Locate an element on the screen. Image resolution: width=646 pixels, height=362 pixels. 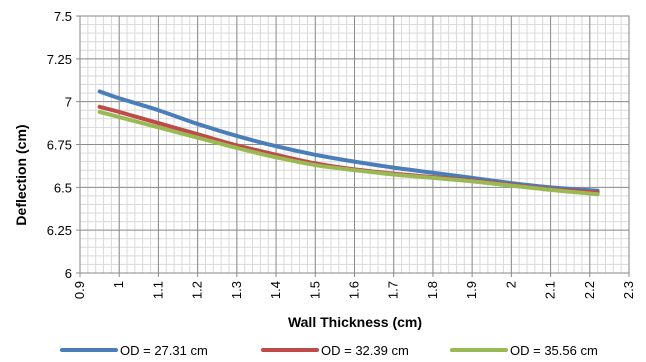
legend: OD = 27.31 cm OD = 32.39 cm OD = 35.56 cm is located at coordinates (329, 350).